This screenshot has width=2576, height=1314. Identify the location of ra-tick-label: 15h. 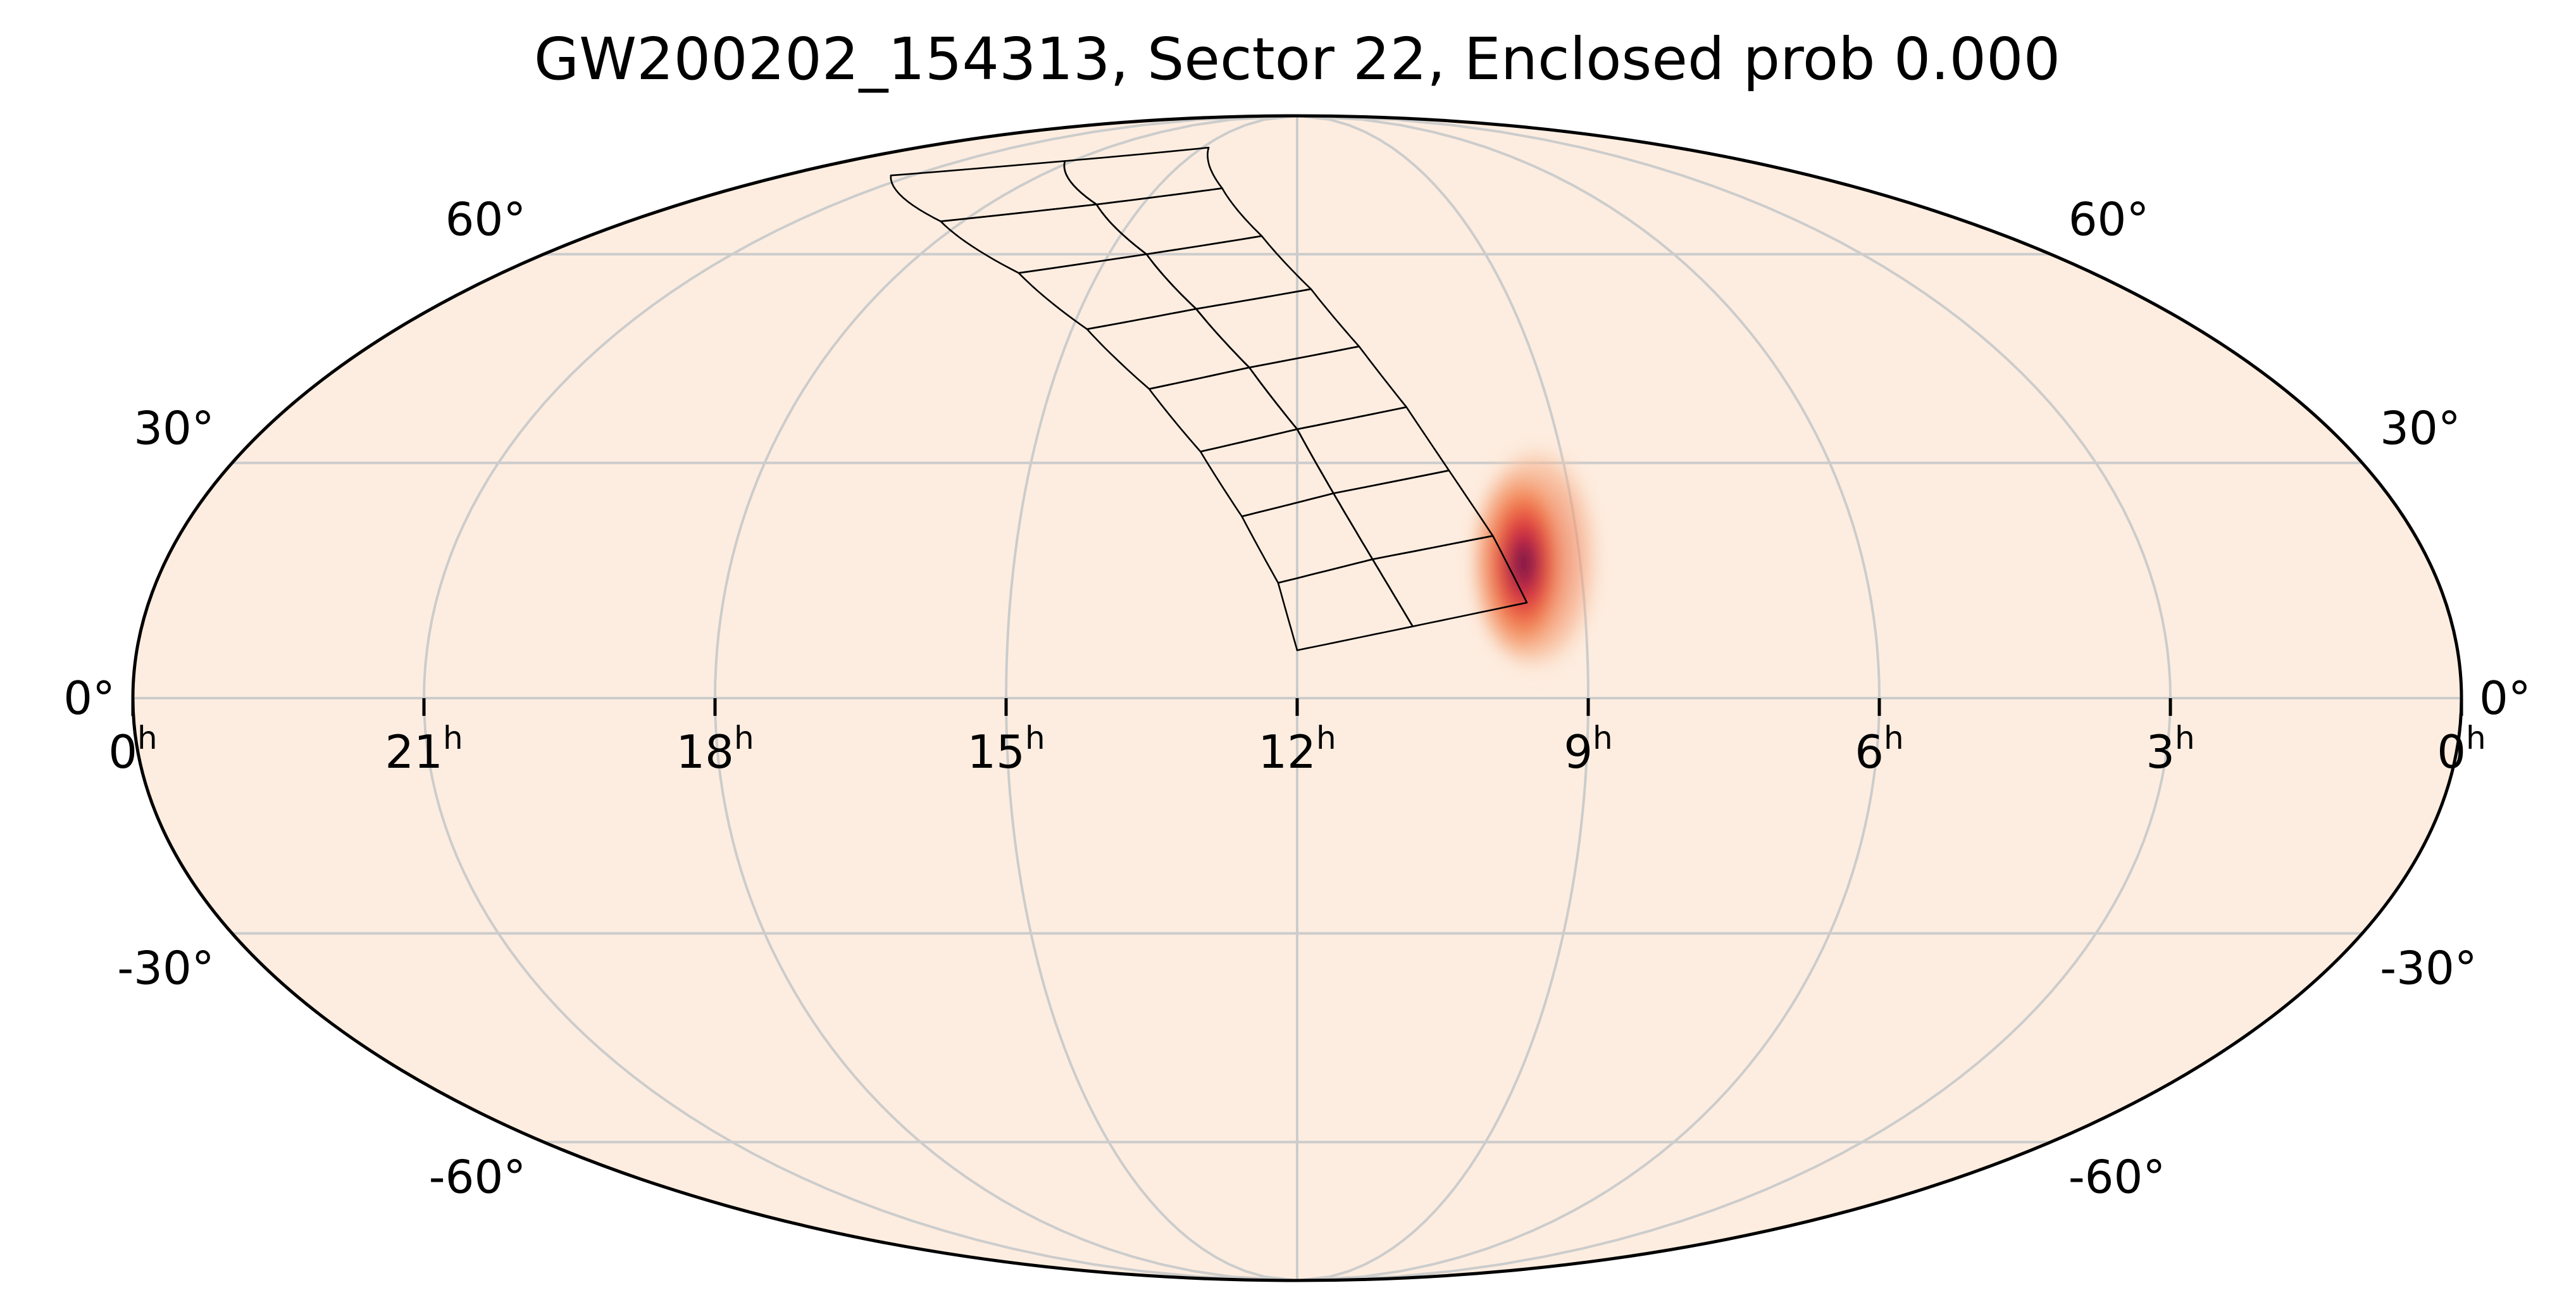
(1006, 749).